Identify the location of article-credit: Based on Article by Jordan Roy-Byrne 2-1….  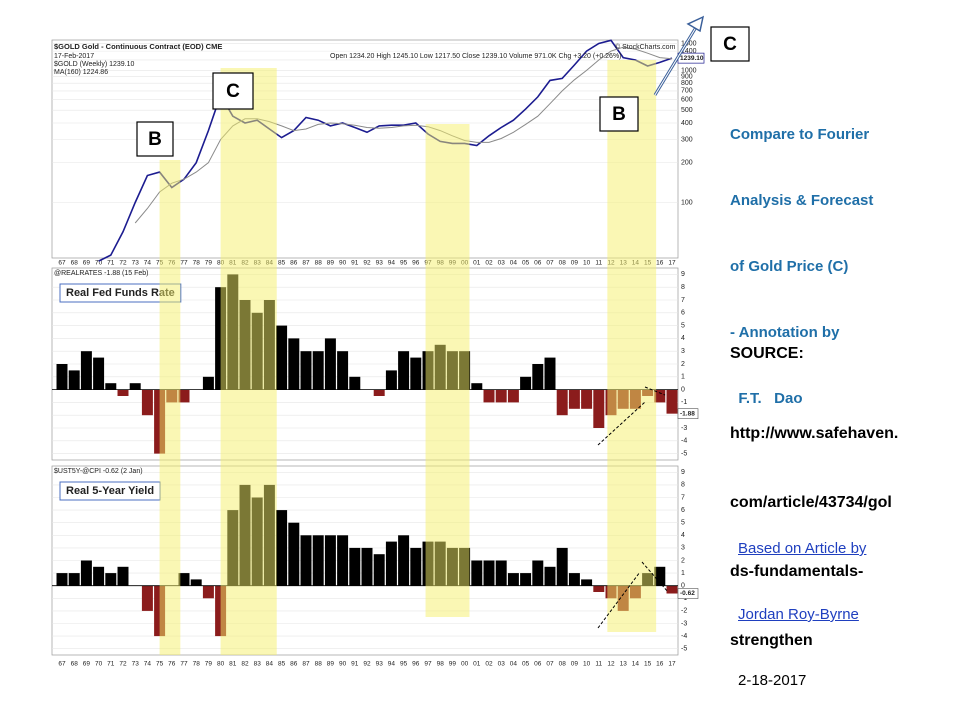
(802, 604).